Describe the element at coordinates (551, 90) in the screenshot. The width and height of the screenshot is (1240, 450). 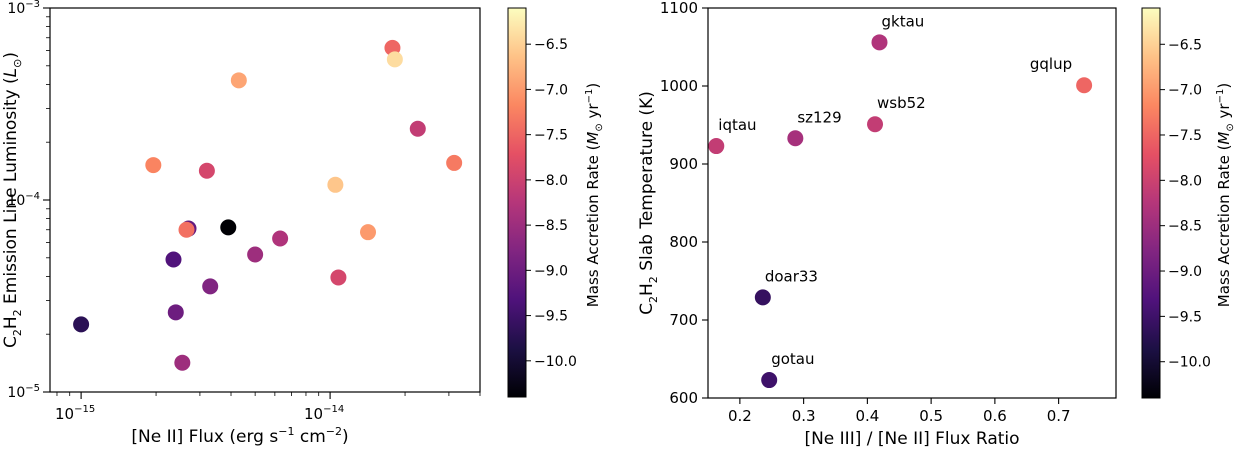
I see `left-colorbar-tick-label-1: −7.0` at that location.